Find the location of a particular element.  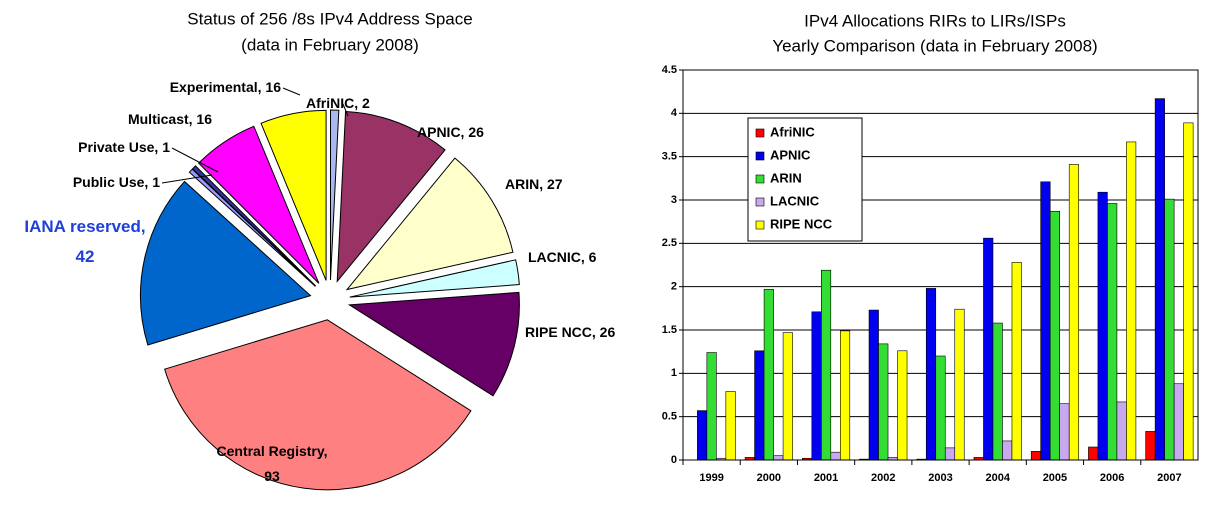

slice-label: AfriNIC, 2 is located at coordinates (338, 103).